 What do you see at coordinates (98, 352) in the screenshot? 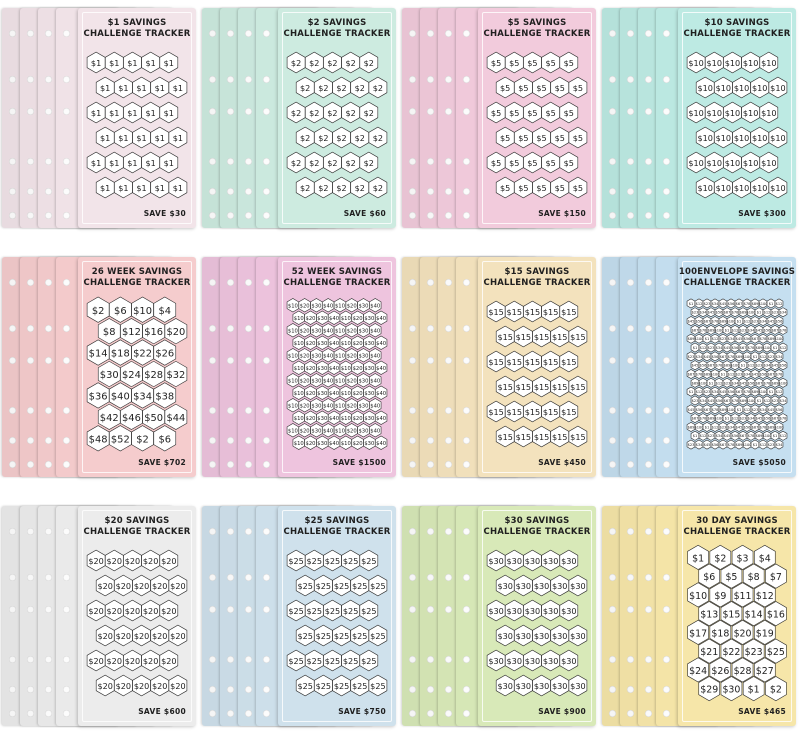
I see `savings-hexagon: $14` at bounding box center [98, 352].